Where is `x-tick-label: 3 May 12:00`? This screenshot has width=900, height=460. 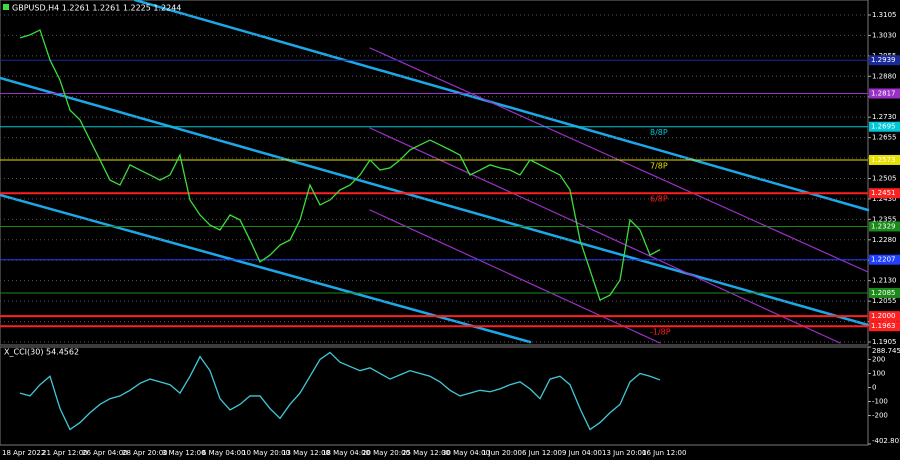 x-tick-label: 3 May 12:00 is located at coordinates (184, 453).